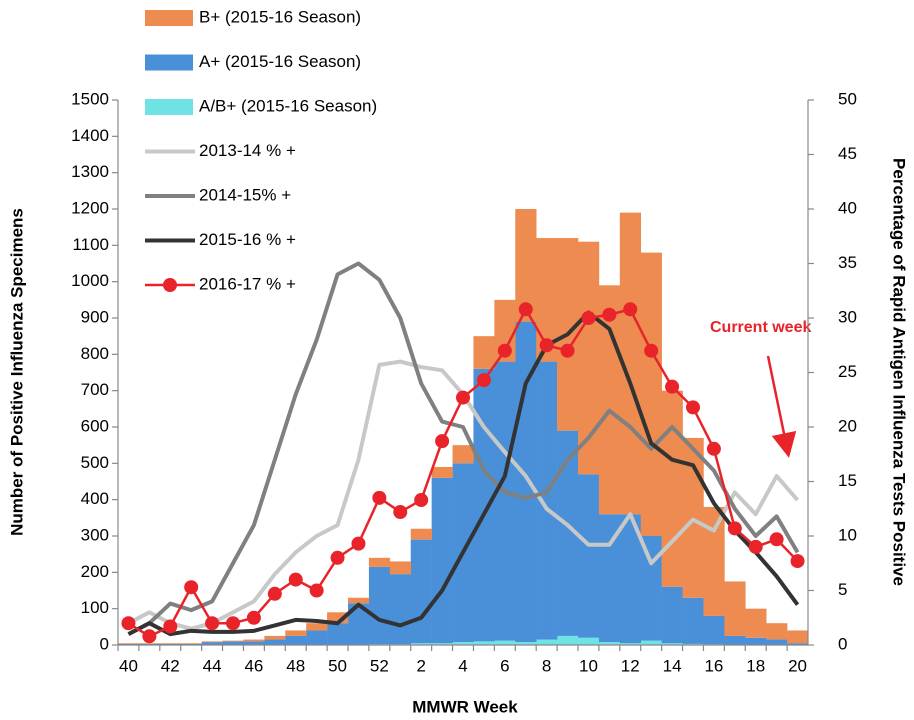  Describe the element at coordinates (847, 480) in the screenshot. I see `y2-tick-label: 15` at that location.